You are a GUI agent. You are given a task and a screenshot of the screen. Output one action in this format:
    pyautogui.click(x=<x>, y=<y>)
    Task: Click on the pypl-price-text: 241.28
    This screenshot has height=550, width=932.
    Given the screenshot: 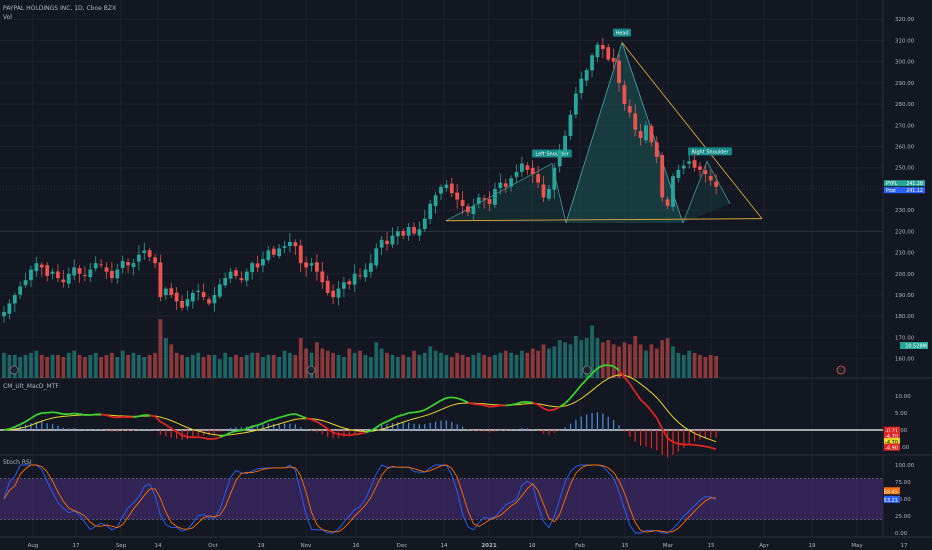 What is the action you would take?
    pyautogui.click(x=914, y=184)
    